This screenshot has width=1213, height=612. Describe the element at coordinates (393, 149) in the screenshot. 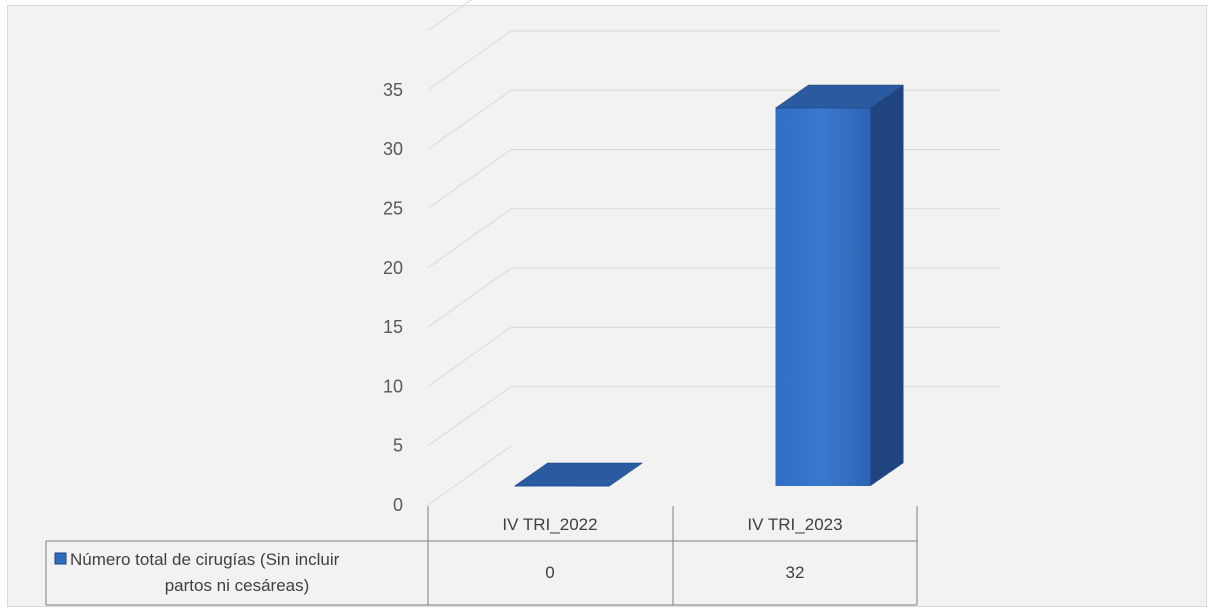

I see `y-tick-label: 30` at that location.